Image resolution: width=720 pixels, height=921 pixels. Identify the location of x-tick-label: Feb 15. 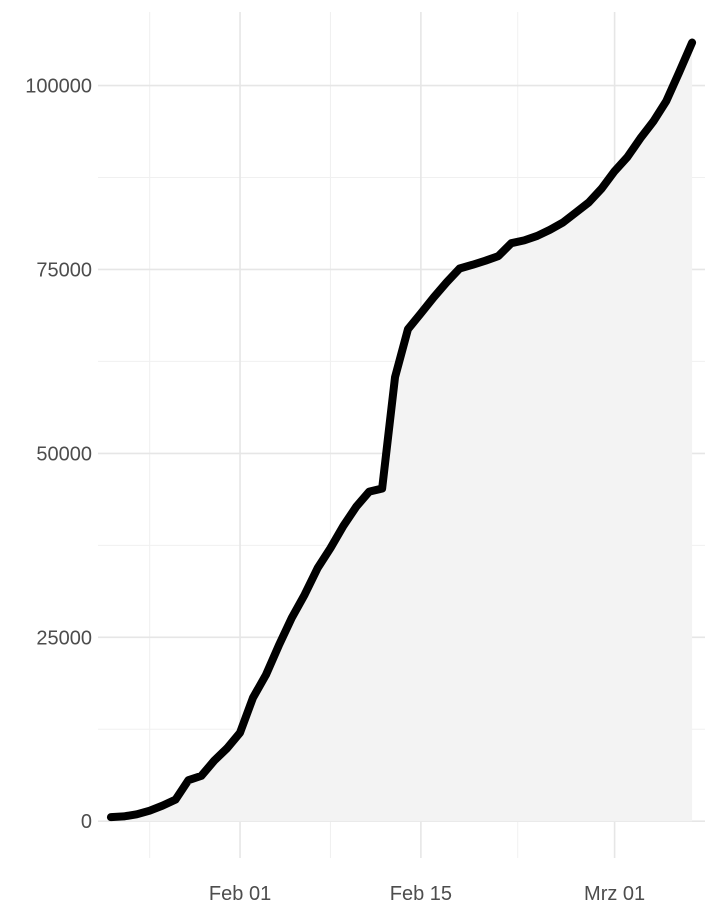
(421, 894).